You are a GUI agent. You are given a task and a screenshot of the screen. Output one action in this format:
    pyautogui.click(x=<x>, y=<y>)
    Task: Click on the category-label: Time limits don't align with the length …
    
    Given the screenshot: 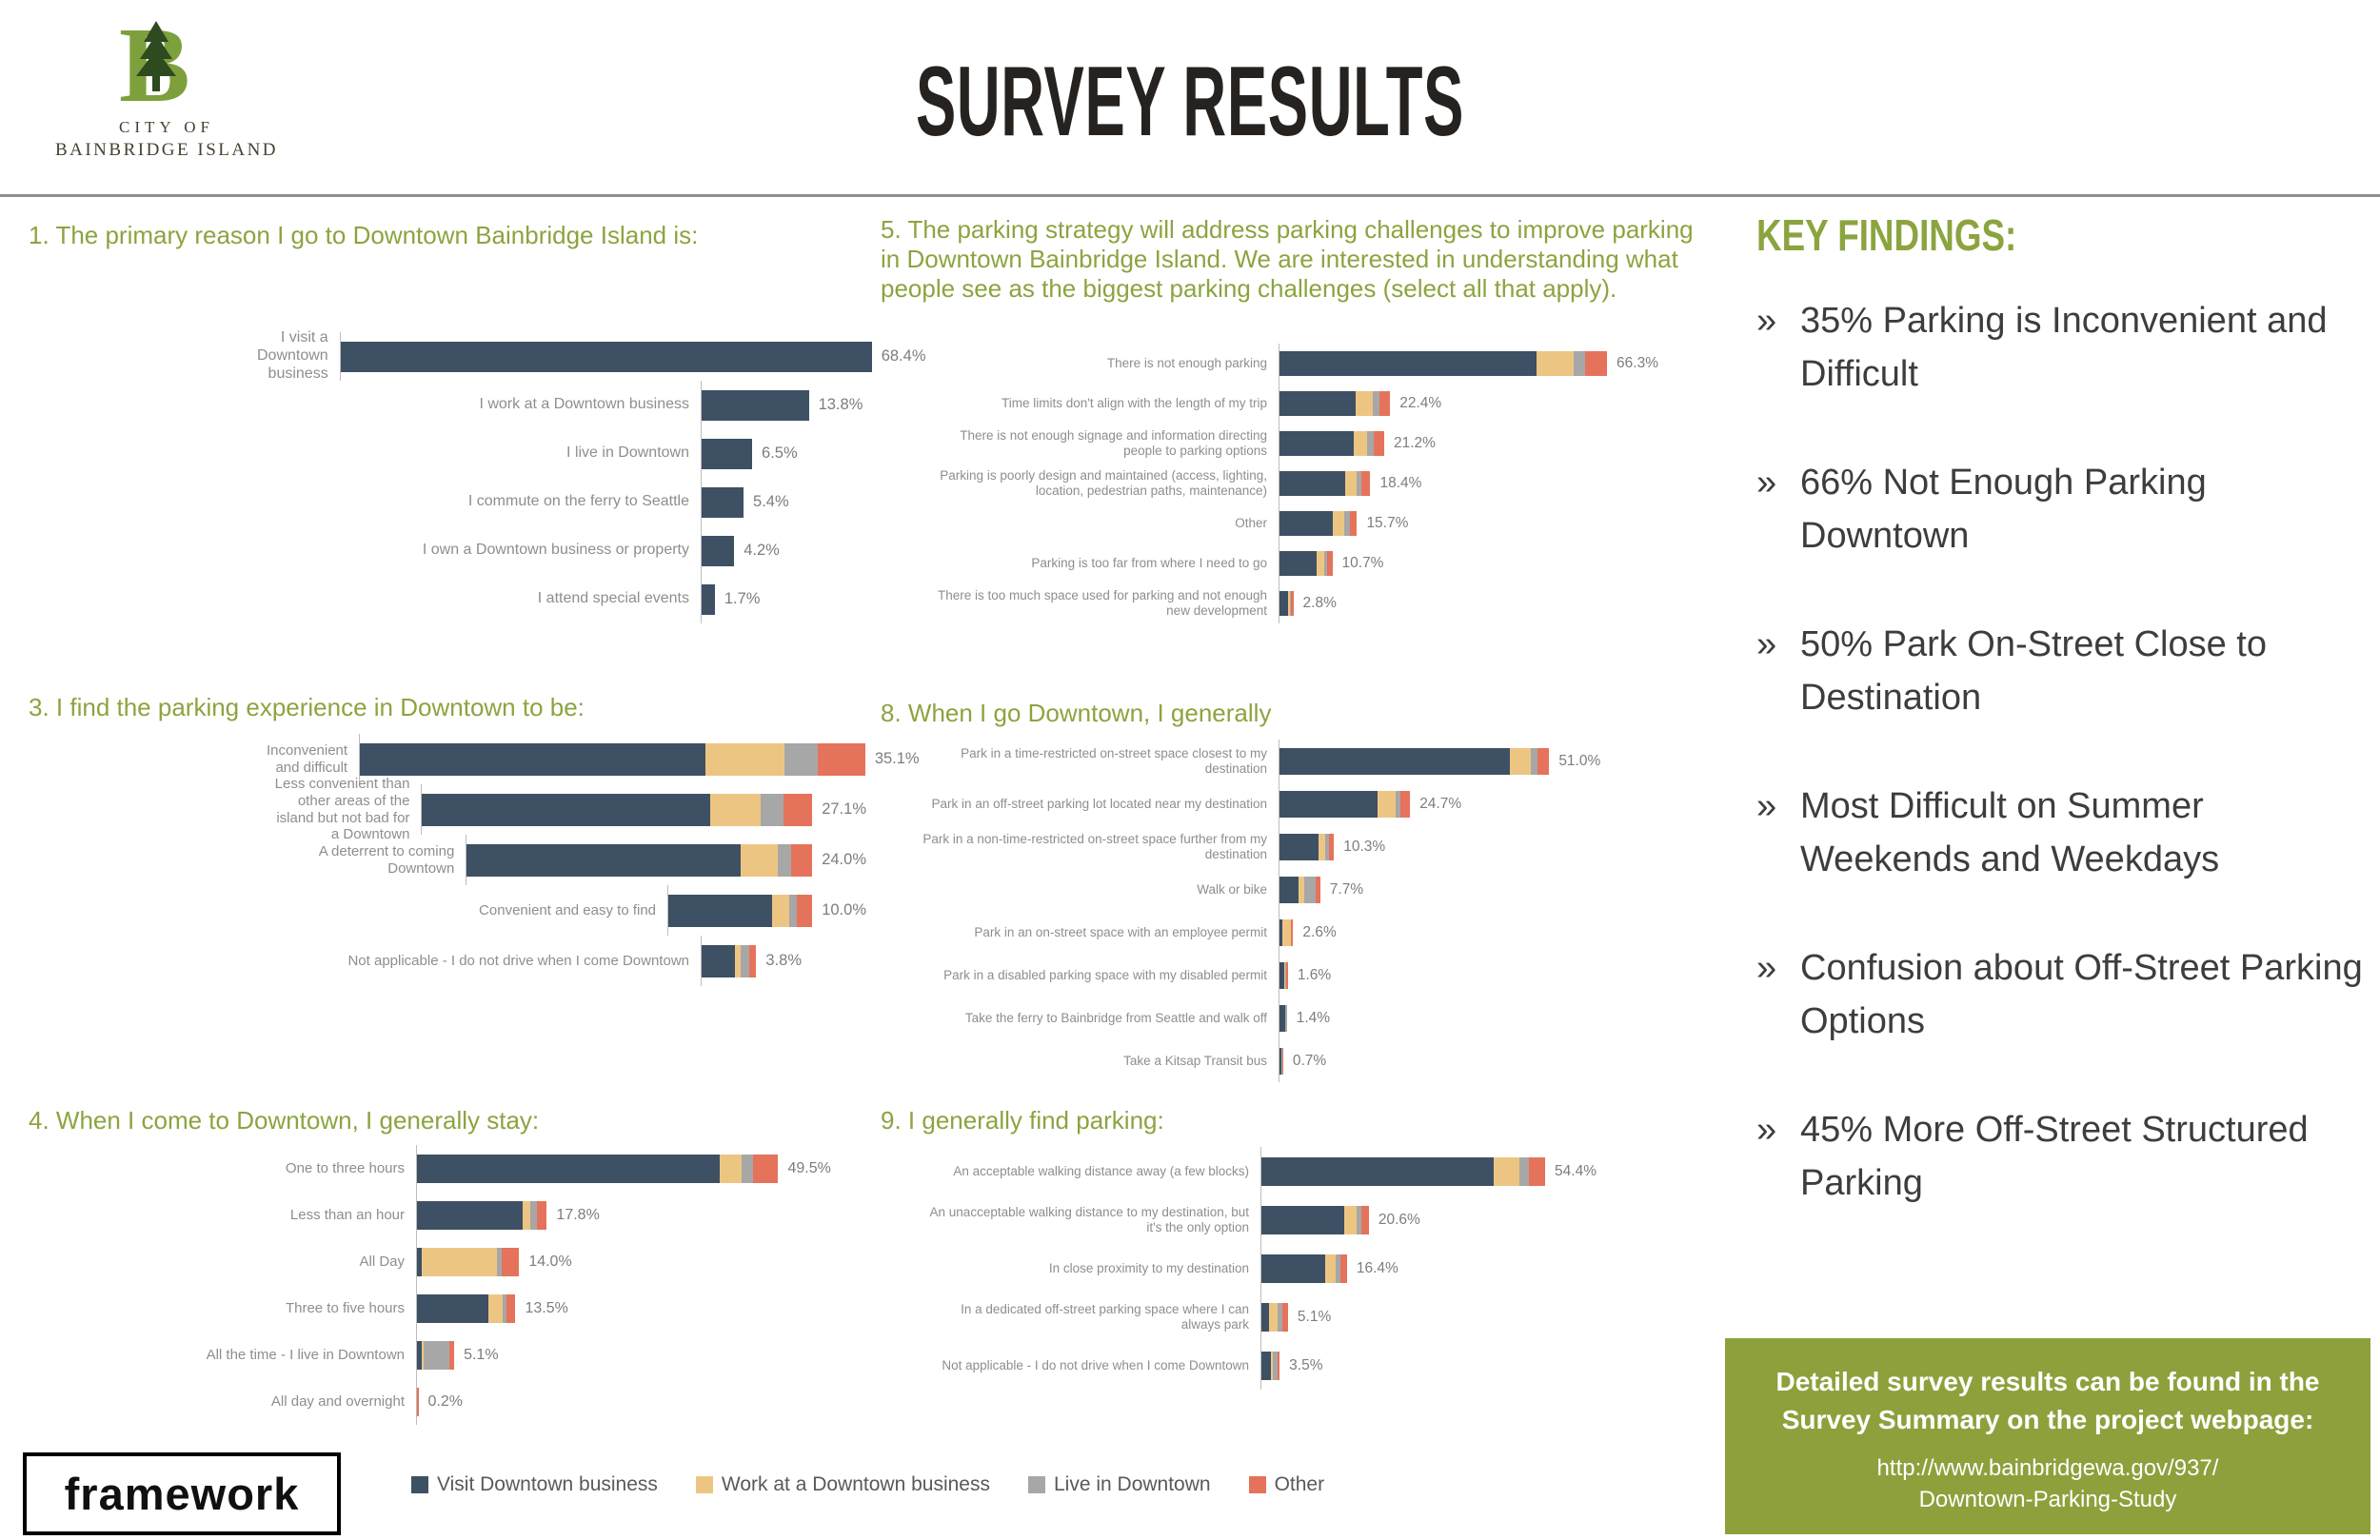 What is the action you would take?
    pyautogui.click(x=1134, y=403)
    